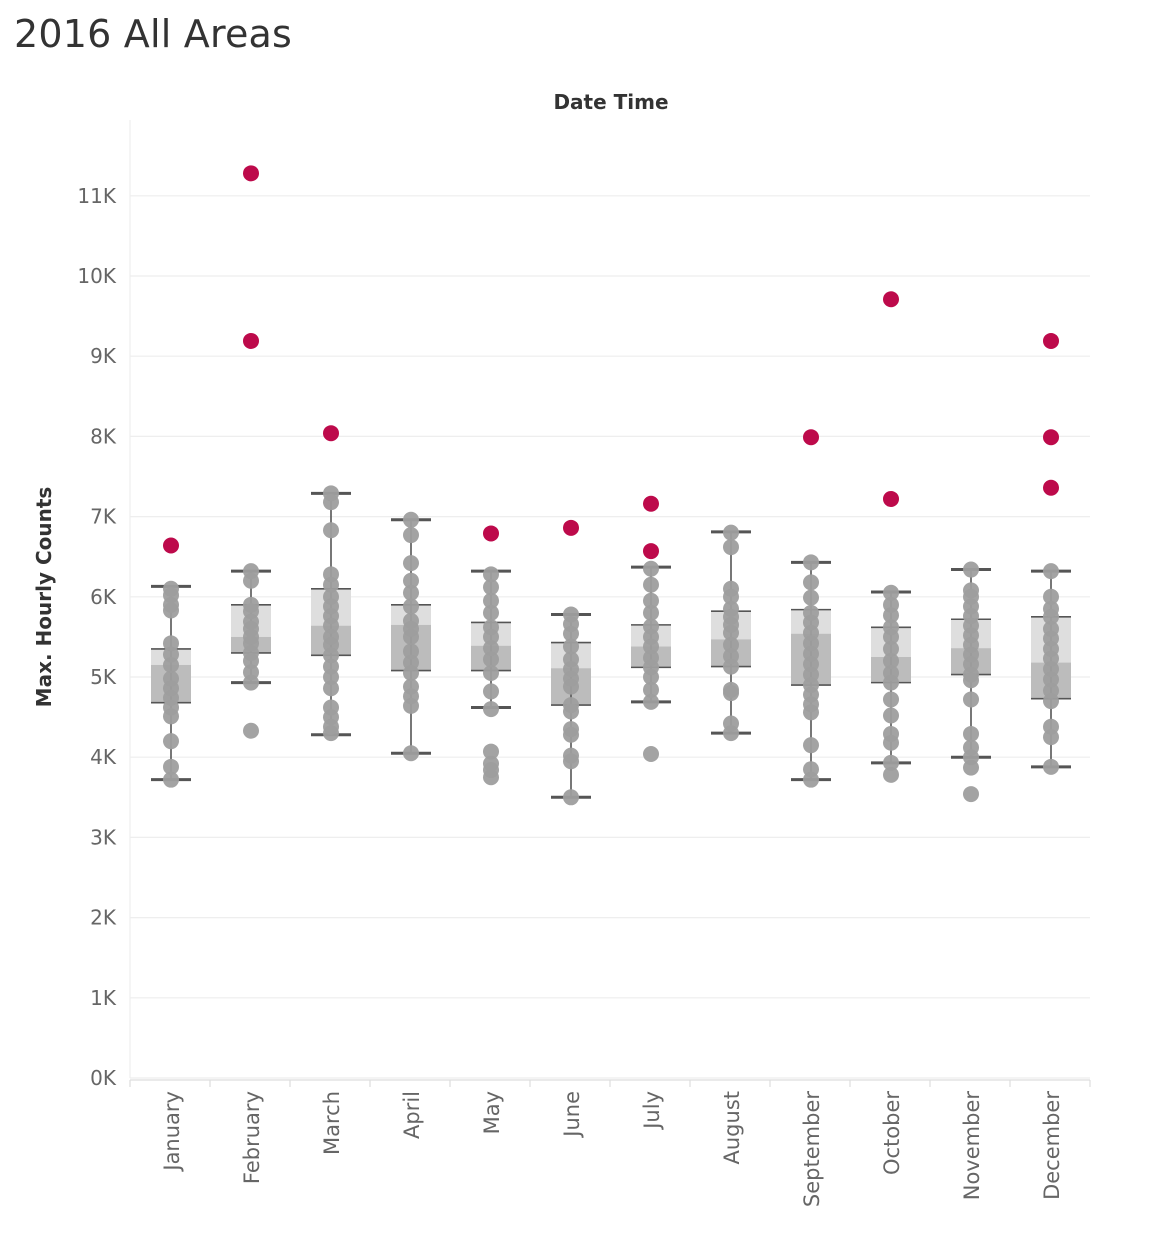  What do you see at coordinates (610, 102) in the screenshot?
I see `column-header: Date Time` at bounding box center [610, 102].